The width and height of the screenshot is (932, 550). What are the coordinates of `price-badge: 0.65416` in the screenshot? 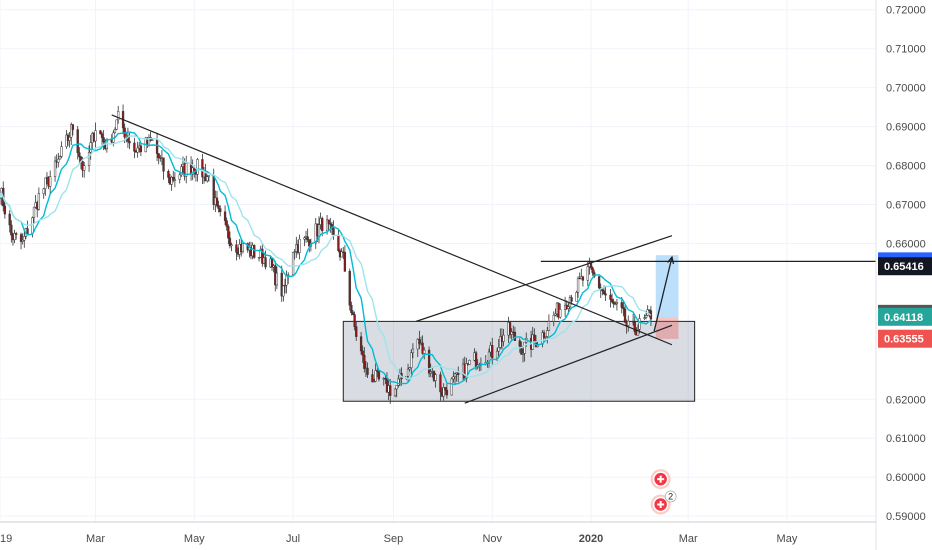 It's located at (905, 266).